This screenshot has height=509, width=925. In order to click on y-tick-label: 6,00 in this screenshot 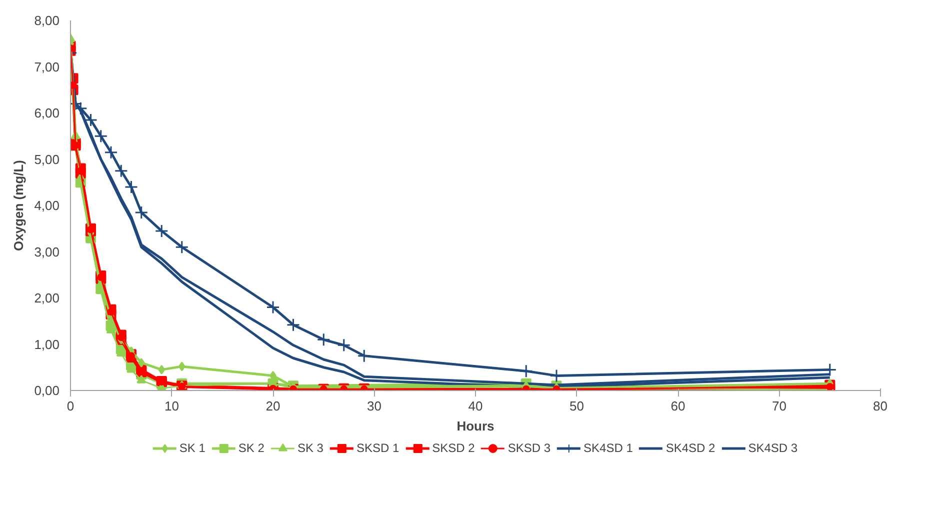, I will do `click(47, 113)`.